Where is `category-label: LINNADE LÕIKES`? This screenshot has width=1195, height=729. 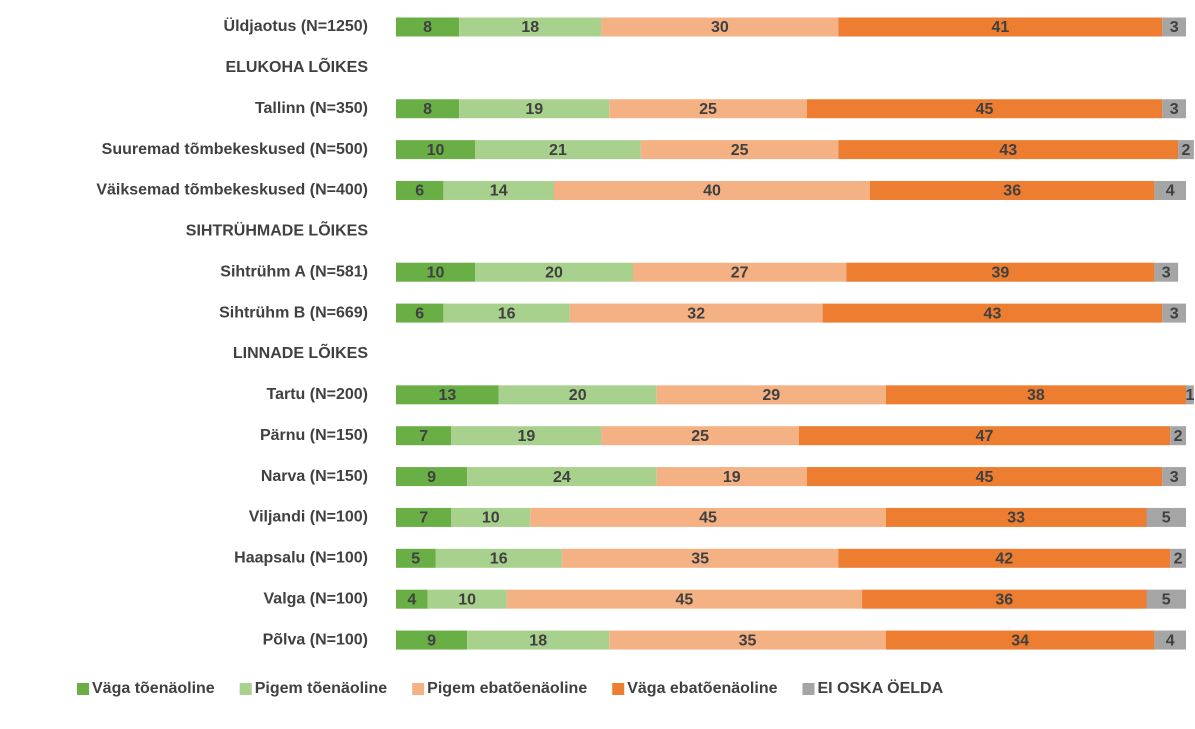 category-label: LINNADE LÕIKES is located at coordinates (300, 352).